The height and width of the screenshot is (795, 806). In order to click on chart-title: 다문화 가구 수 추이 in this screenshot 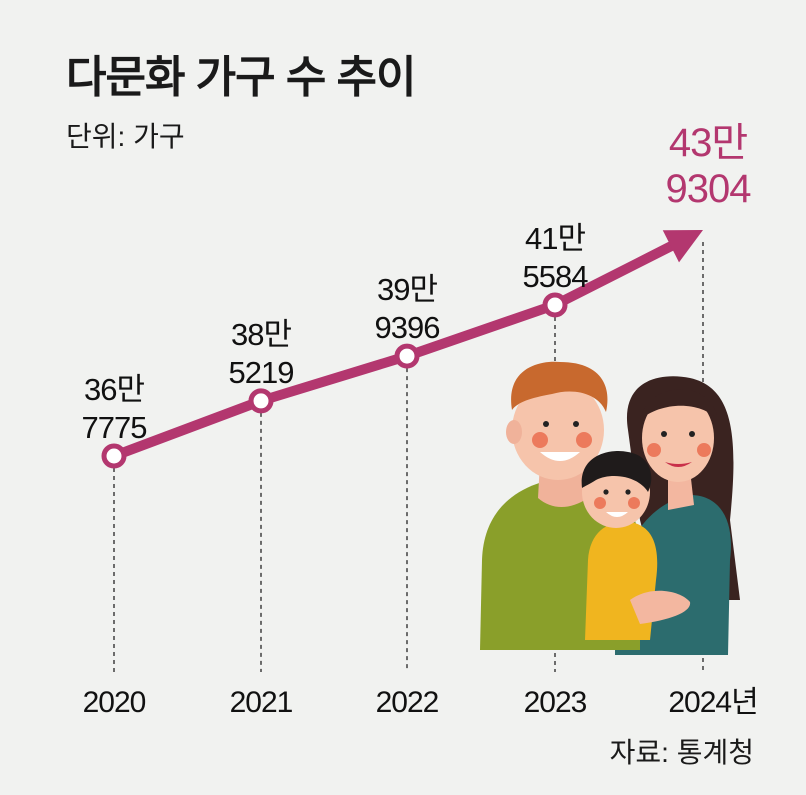, I will do `click(241, 77)`.